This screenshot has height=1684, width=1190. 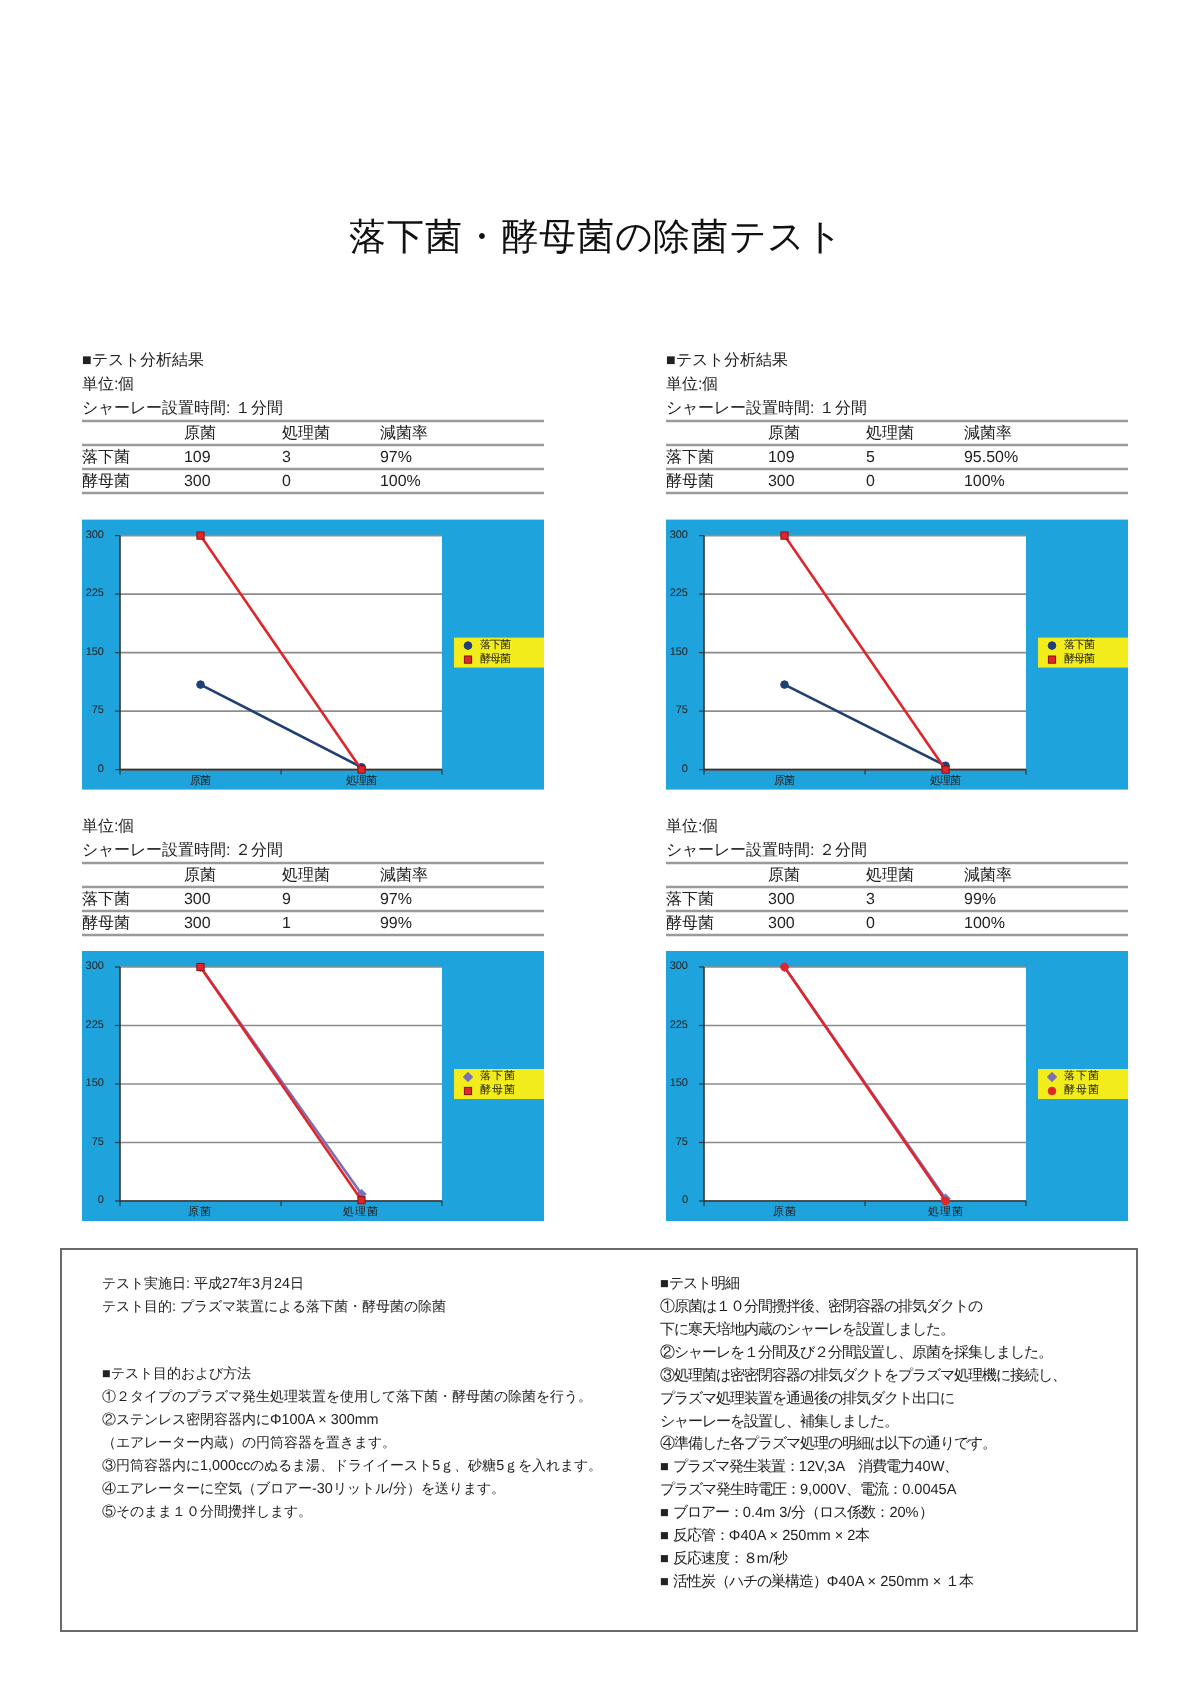 I want to click on text: 落下菌・酵母菌の除菌テスト, so click(x=595, y=236).